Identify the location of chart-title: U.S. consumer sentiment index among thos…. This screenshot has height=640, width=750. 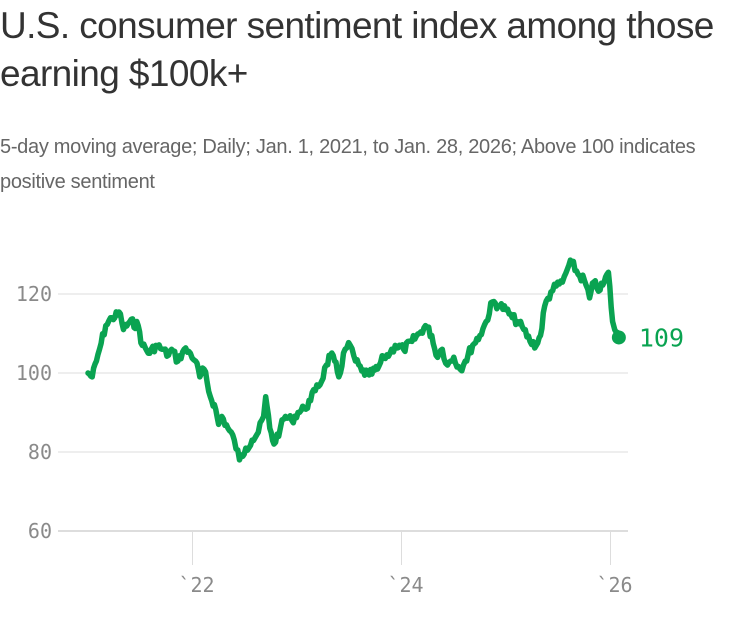
(357, 49).